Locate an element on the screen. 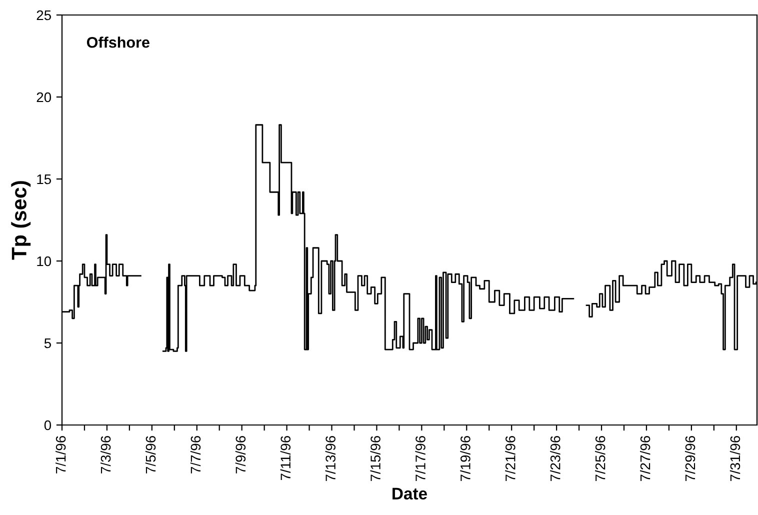 The width and height of the screenshot is (758, 515). x-tick-label: 7/13/96 is located at coordinates (330, 459).